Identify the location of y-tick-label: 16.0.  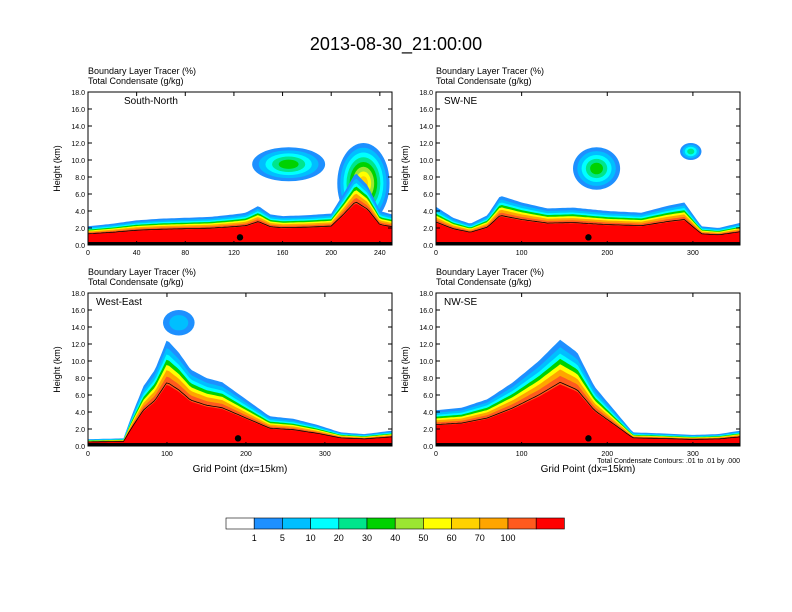
(78, 311).